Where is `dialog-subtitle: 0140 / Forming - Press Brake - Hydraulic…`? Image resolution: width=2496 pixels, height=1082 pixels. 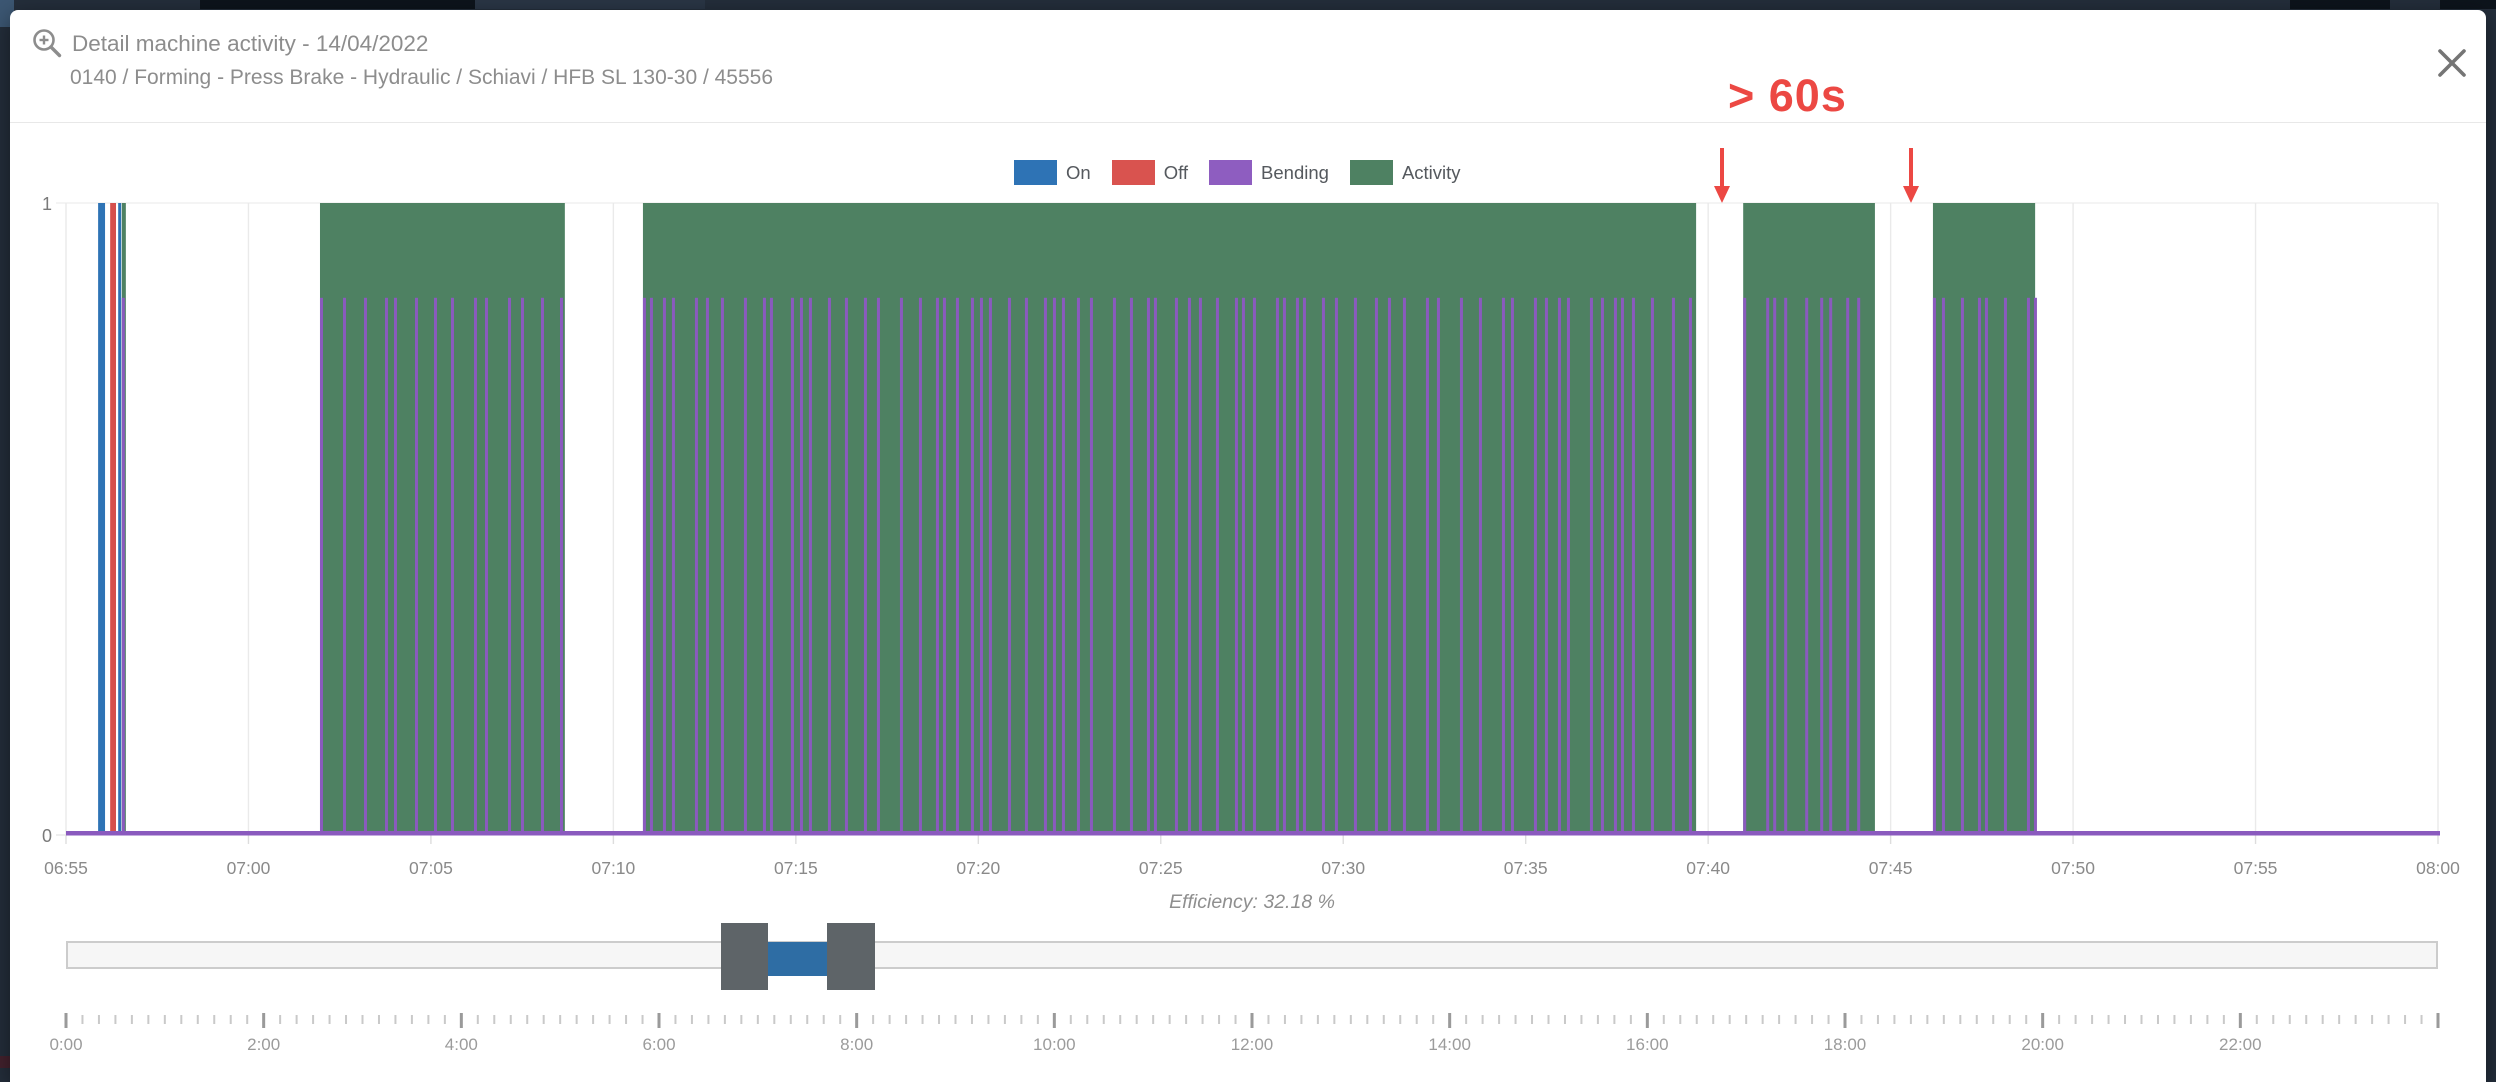
dialog-subtitle: 0140 / Forming - Press Brake - Hydraulic… is located at coordinates (422, 77).